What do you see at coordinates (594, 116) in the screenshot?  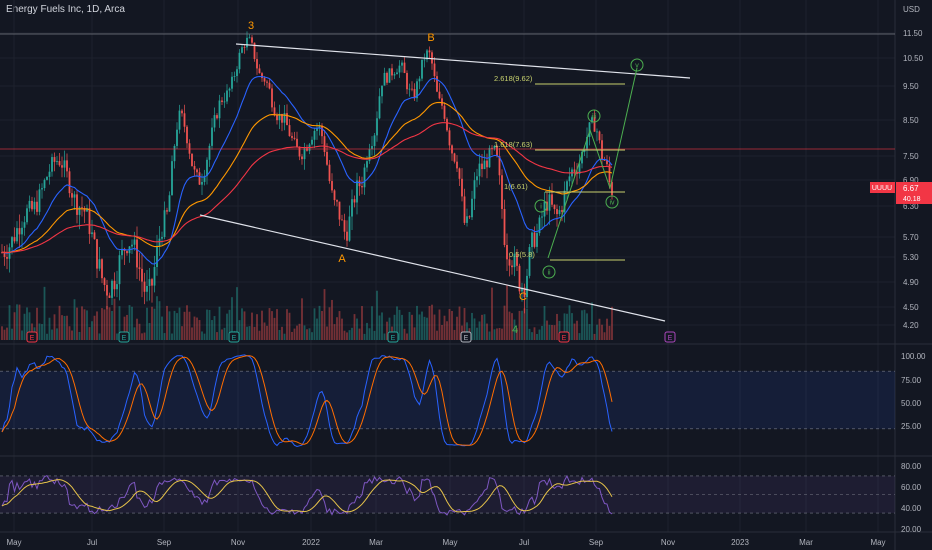 I see `wave-label-iii: iii` at bounding box center [594, 116].